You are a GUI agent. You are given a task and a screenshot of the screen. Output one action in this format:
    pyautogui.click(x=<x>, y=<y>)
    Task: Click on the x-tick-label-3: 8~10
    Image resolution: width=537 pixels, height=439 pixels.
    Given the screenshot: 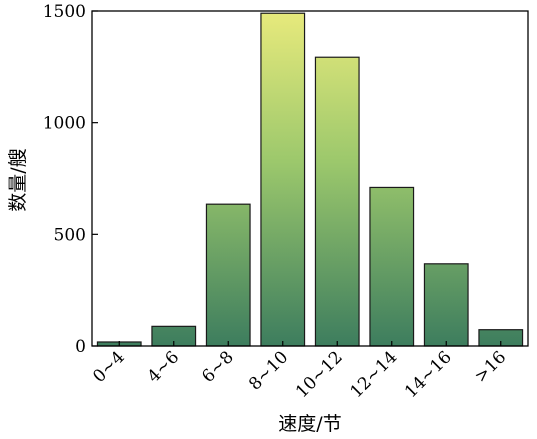 What is the action you would take?
    pyautogui.click(x=268, y=370)
    